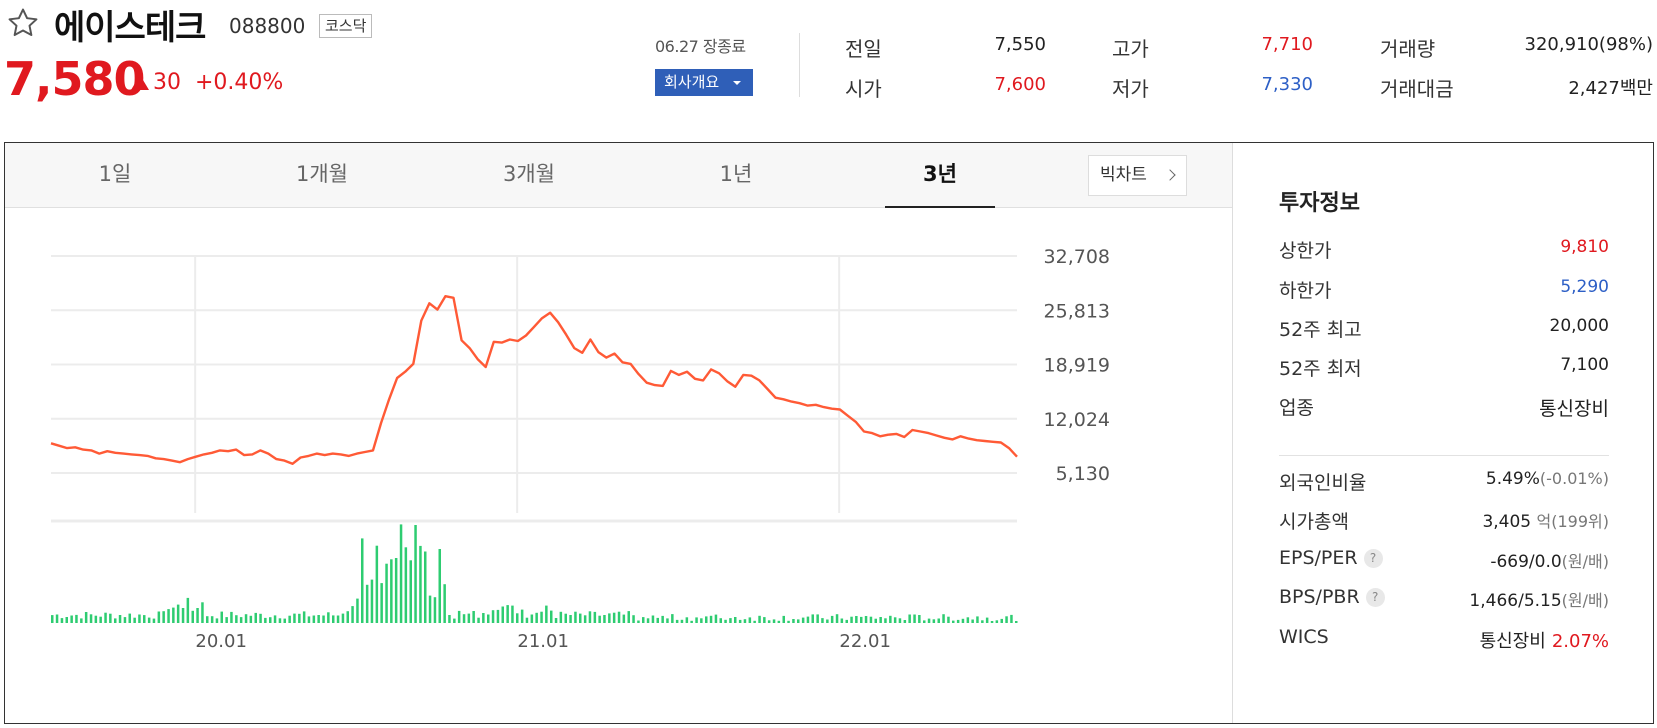 The image size is (1657, 728). I want to click on chevron-right-icon, so click(1170, 175).